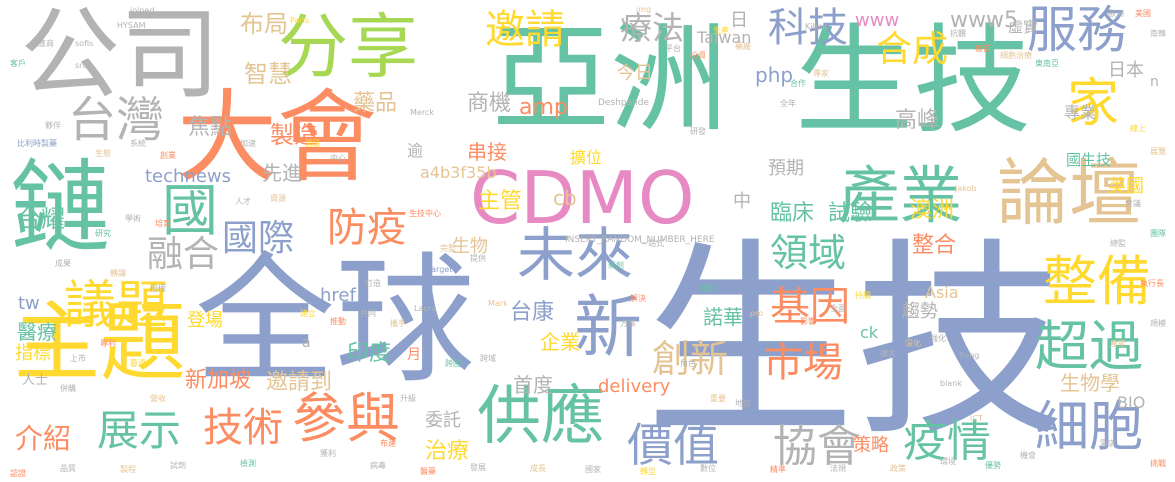 The image size is (1175, 482). What do you see at coordinates (1023, 27) in the screenshot?
I see `cloud-word-79: 虛實` at bounding box center [1023, 27].